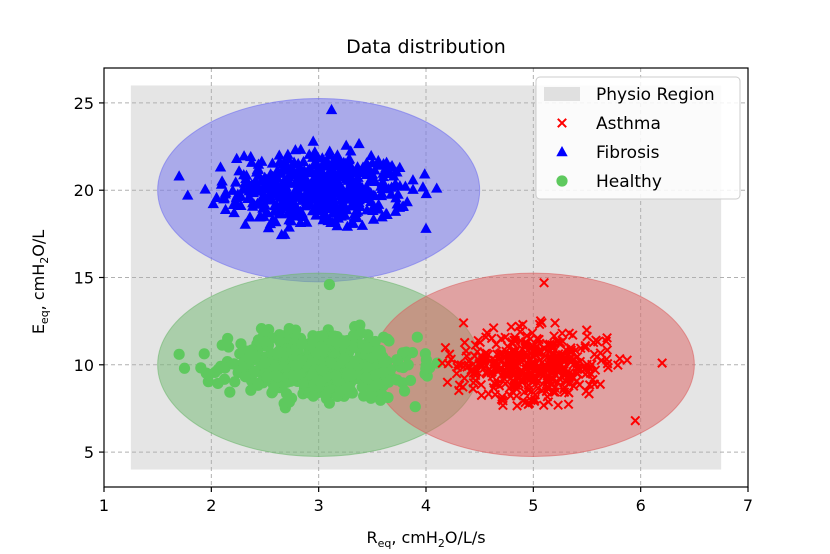 The image size is (830, 554). What do you see at coordinates (638, 138) in the screenshot?
I see `legend: Physio Region Asthma Fibrosis Healthy` at bounding box center [638, 138].